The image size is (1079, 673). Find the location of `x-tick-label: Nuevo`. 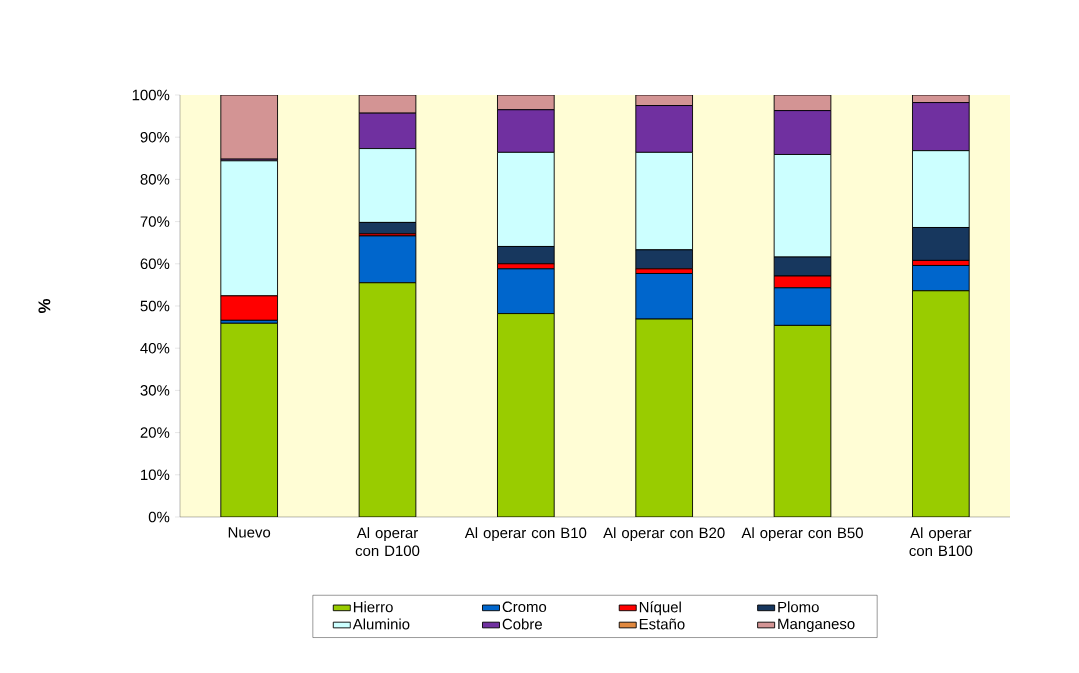

x-tick-label: Nuevo is located at coordinates (249, 532).